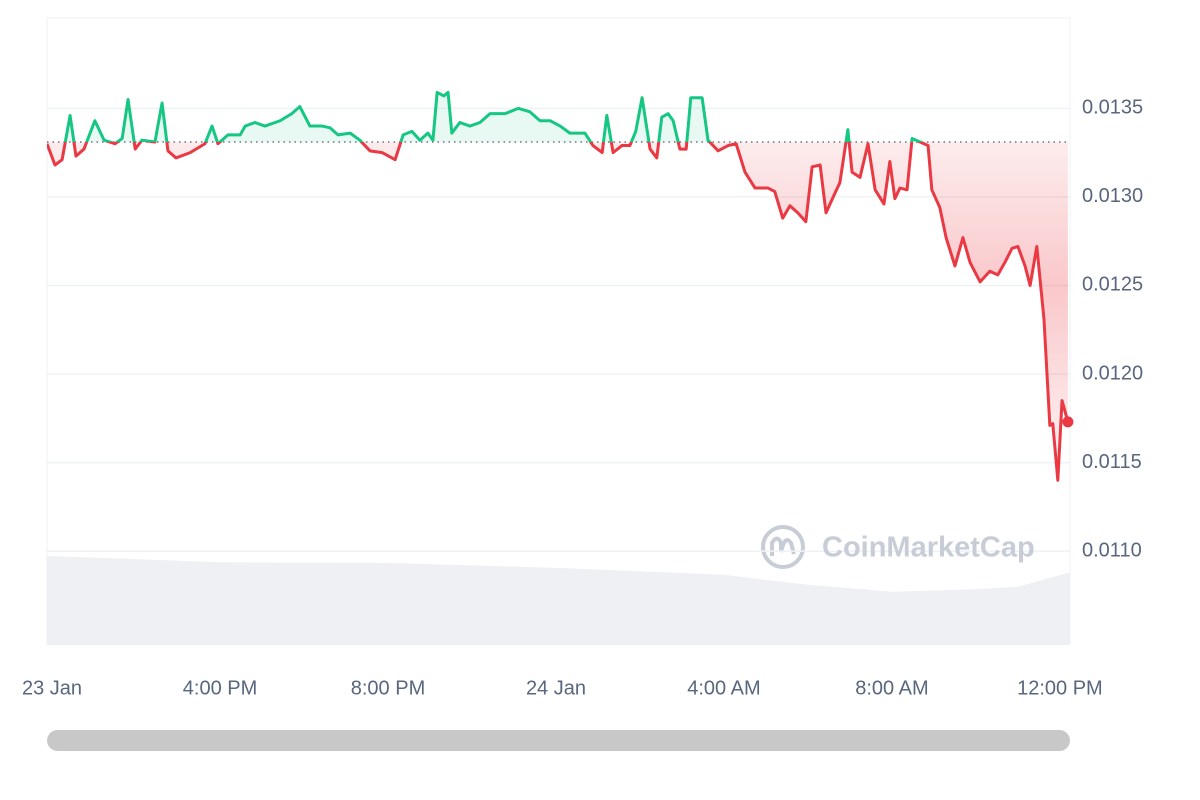 Image resolution: width=1200 pixels, height=800 pixels. I want to click on y-tick-label: 0.0120, so click(1112, 373).